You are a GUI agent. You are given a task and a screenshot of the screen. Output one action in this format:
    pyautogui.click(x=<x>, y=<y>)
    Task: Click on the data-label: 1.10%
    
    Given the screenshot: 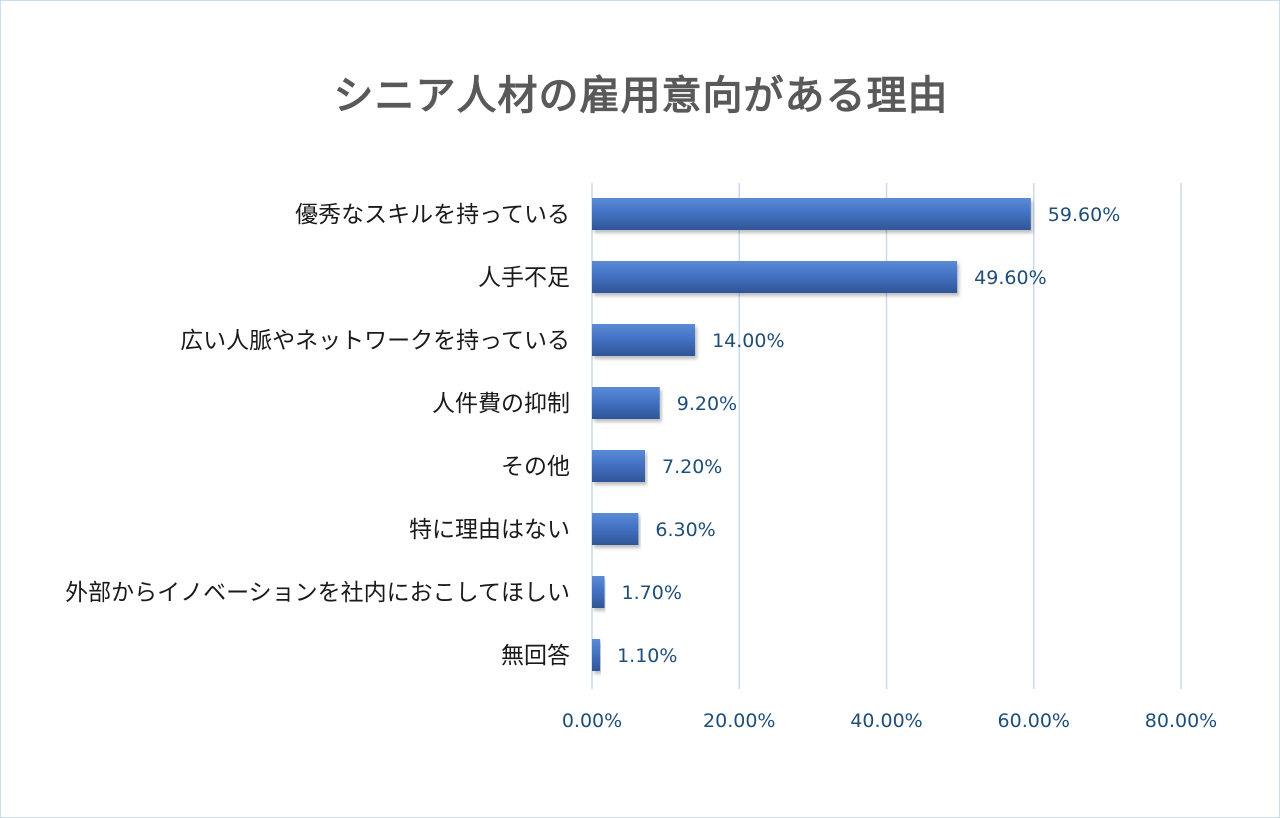 What is the action you would take?
    pyautogui.click(x=647, y=656)
    